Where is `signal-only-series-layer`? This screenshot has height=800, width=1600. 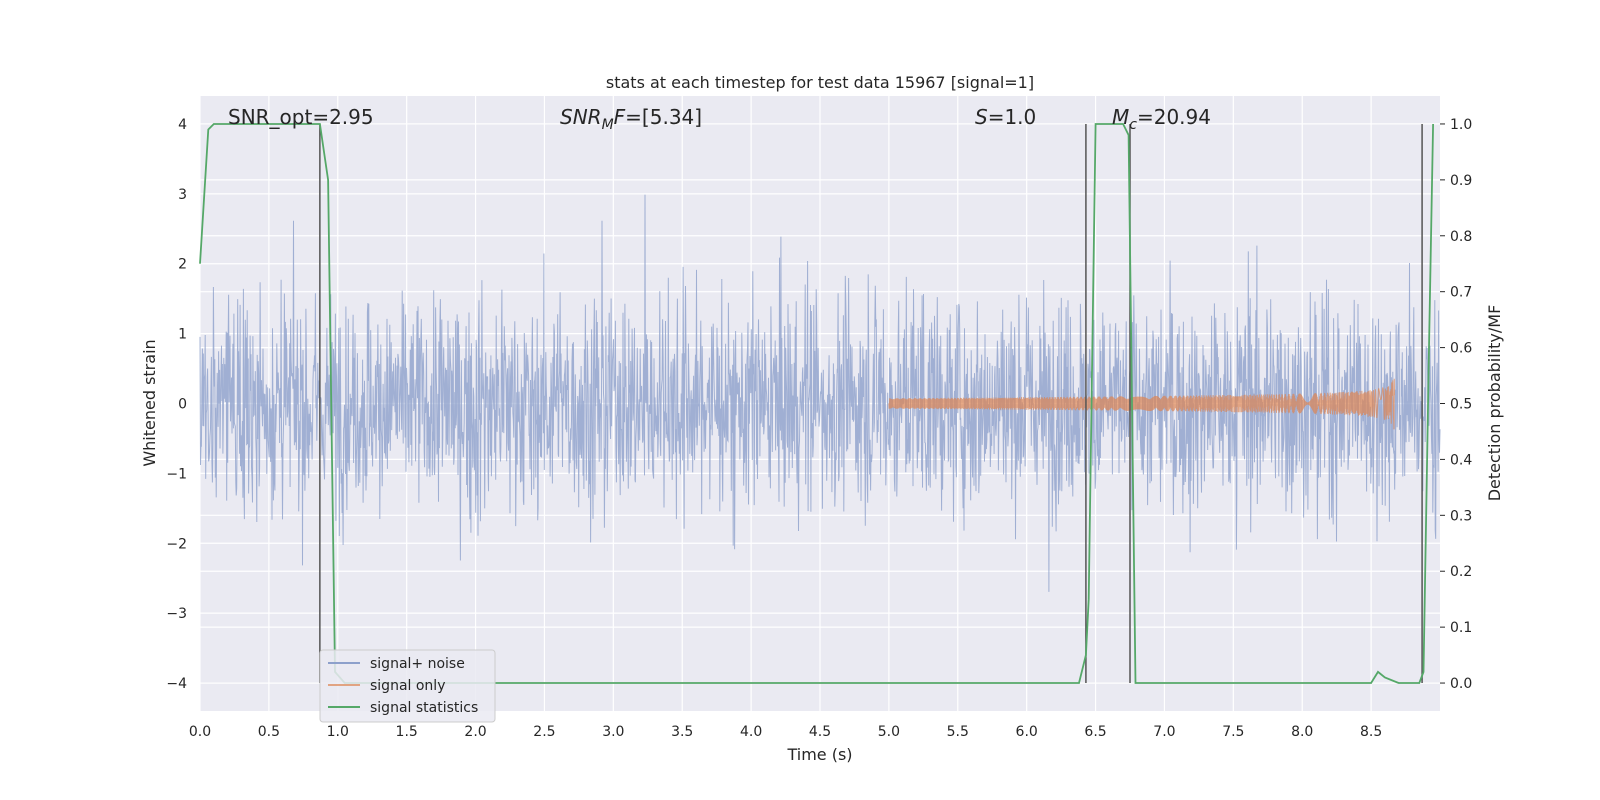
signal-only-series-layer is located at coordinates (1141, 404).